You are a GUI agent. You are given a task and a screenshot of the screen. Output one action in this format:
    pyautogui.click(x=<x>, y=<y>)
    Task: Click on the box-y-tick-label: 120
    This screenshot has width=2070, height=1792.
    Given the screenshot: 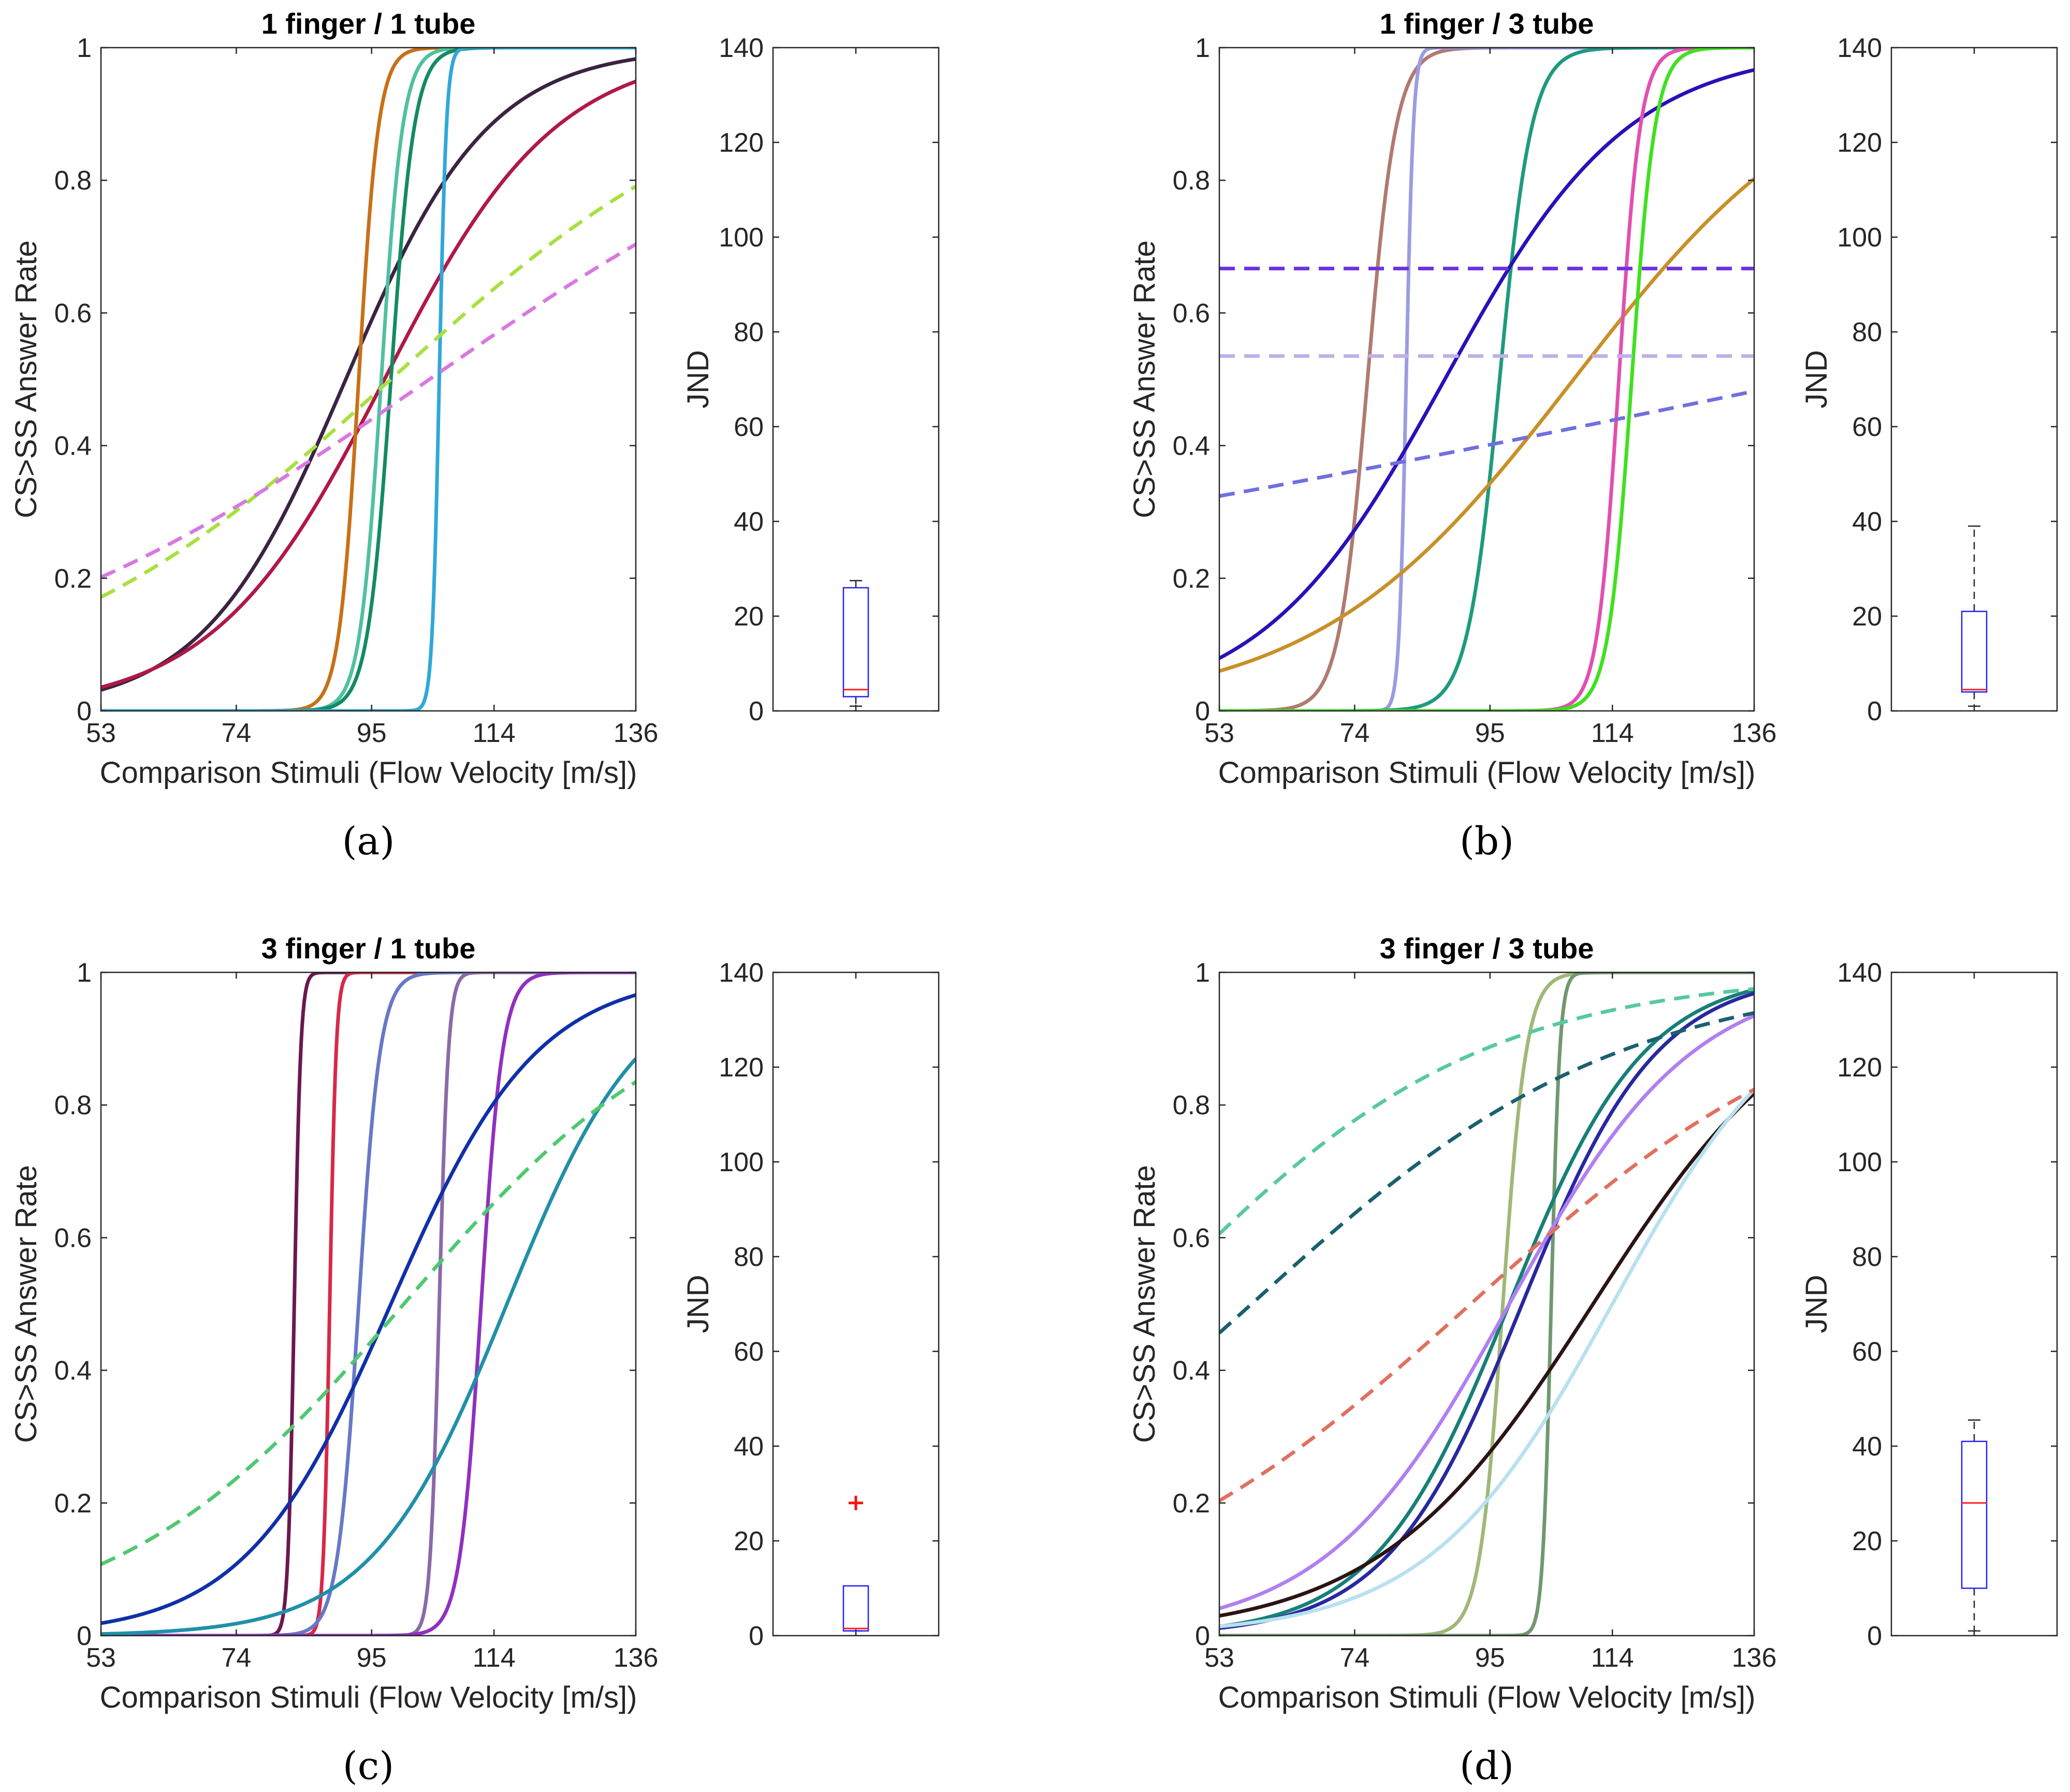 What is the action you would take?
    pyautogui.click(x=1859, y=143)
    